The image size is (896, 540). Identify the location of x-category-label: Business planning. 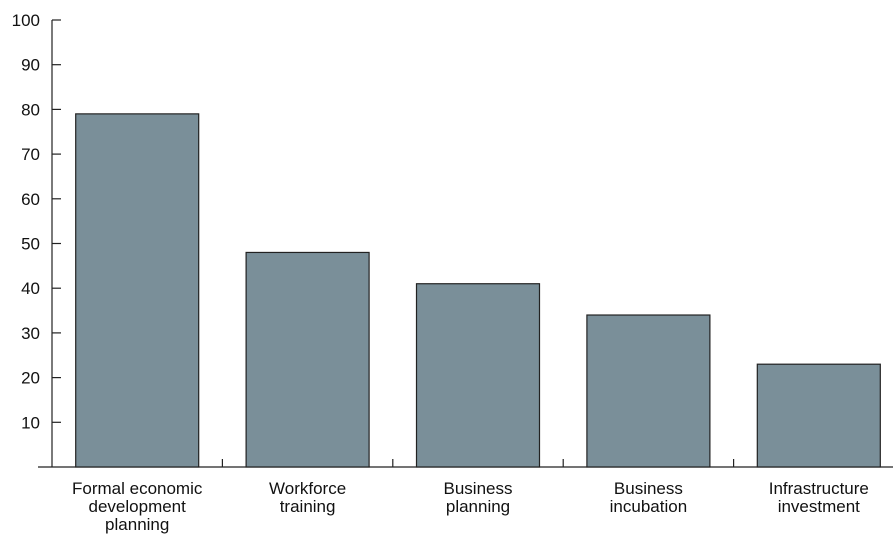
(478, 497).